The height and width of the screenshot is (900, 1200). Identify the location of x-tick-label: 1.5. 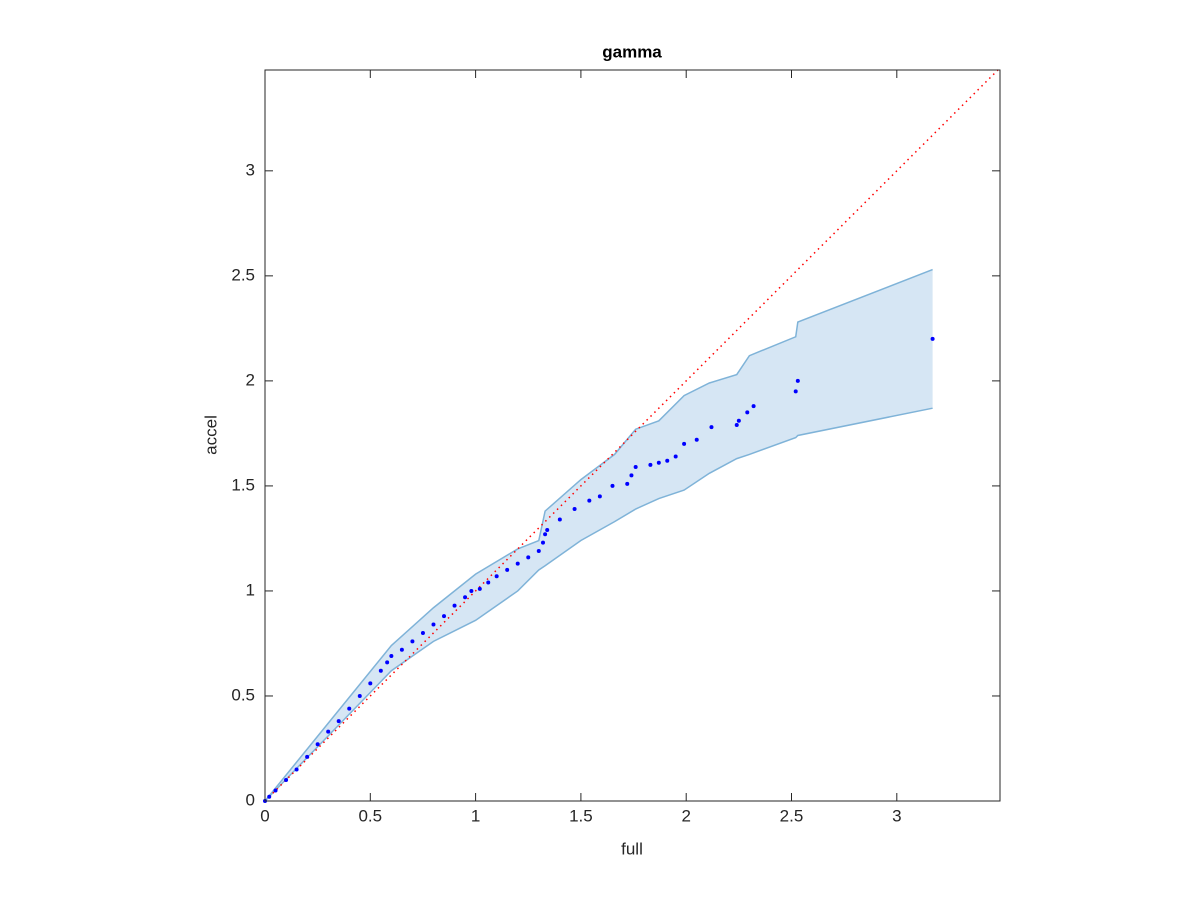
(581, 815).